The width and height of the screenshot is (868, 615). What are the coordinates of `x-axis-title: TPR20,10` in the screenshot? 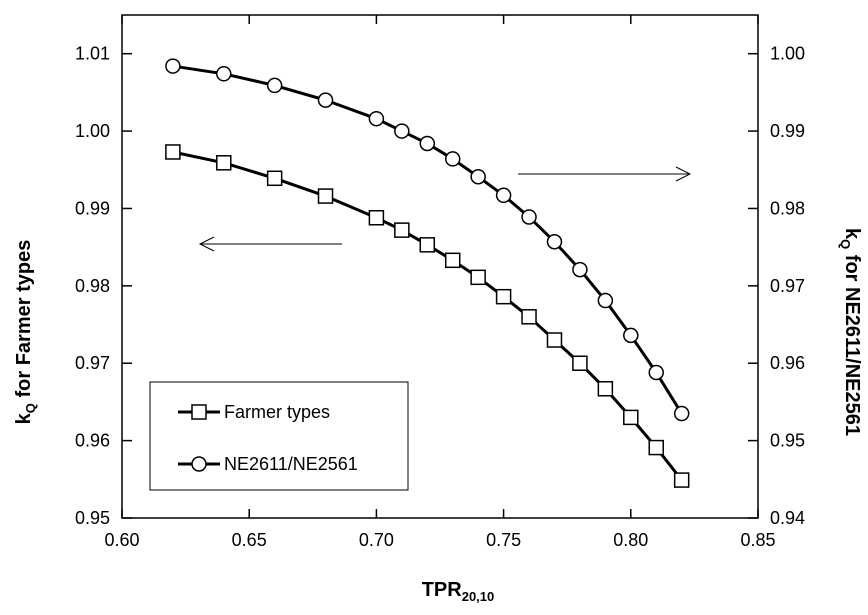 It's located at (458, 591).